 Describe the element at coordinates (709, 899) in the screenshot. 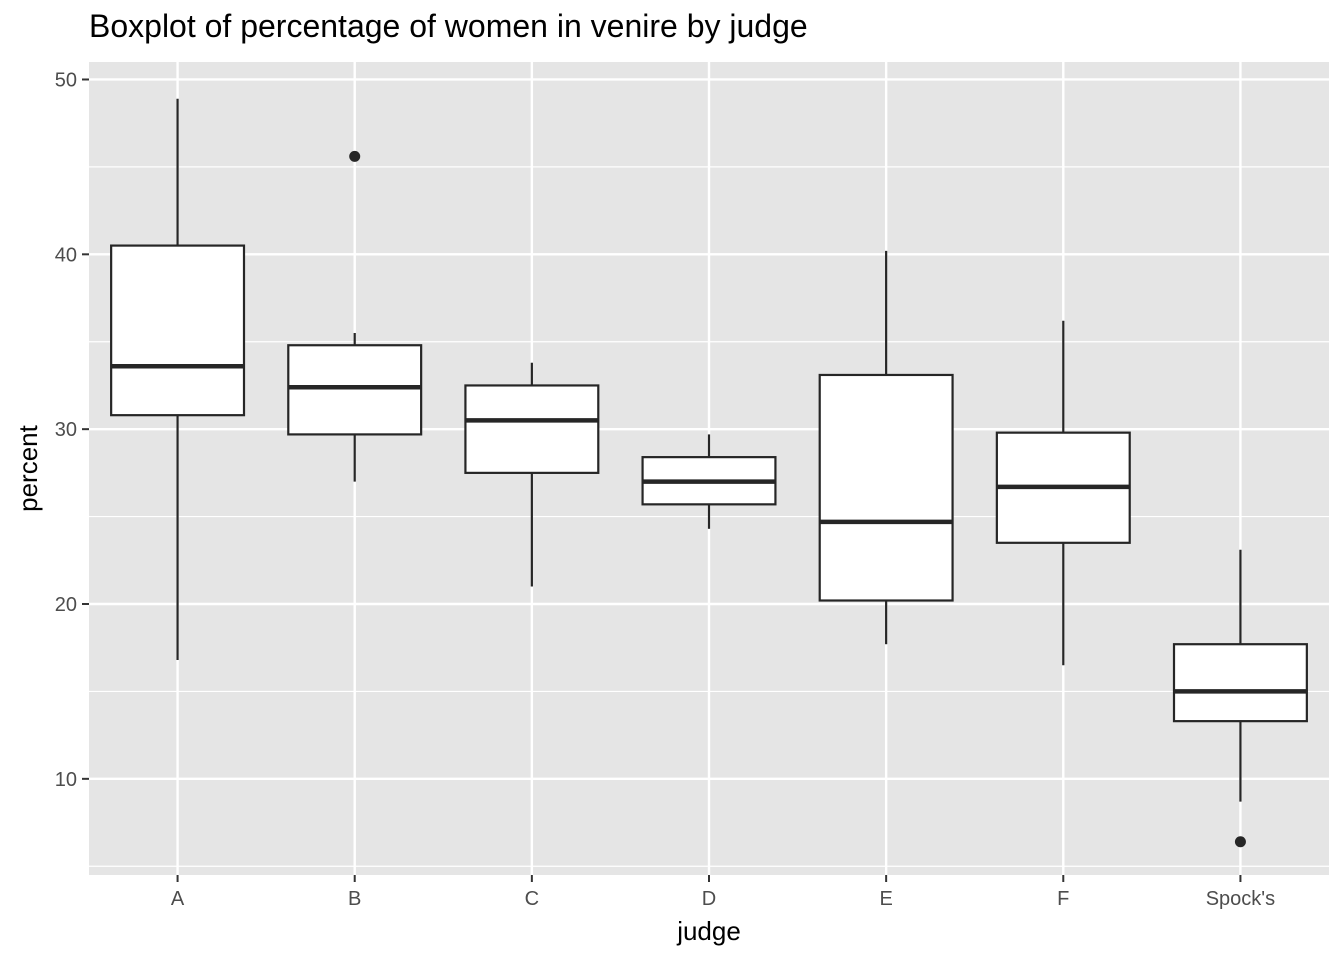

I see `x-tick-label: D` at that location.